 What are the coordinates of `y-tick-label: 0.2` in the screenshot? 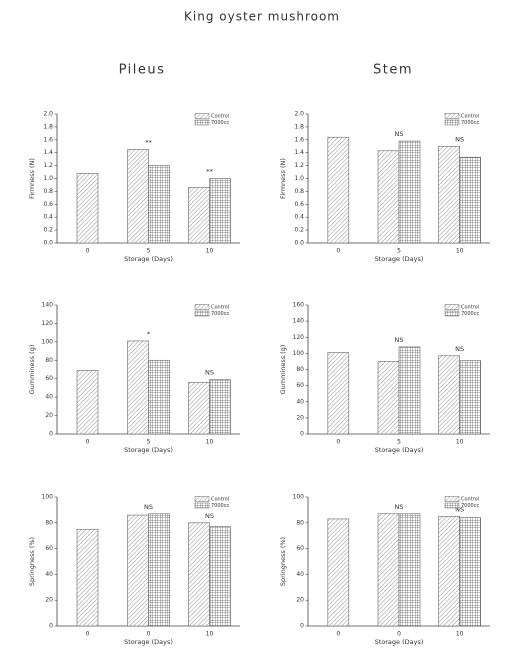 It's located at (48, 230).